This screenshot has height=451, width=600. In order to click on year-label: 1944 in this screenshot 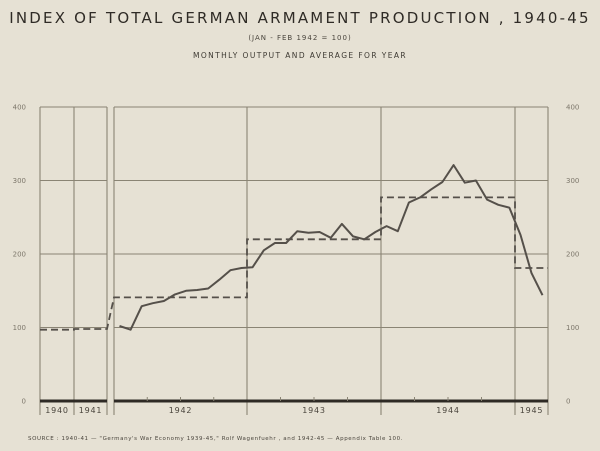, I will do `click(448, 410)`.